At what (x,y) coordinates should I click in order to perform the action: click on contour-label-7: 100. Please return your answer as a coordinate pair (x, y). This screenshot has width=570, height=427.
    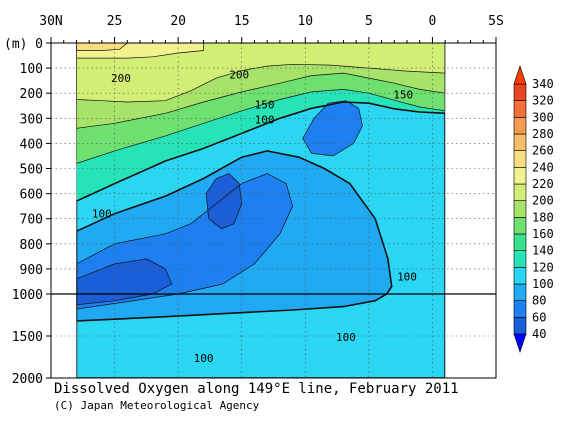
    Looking at the image, I should click on (346, 337).